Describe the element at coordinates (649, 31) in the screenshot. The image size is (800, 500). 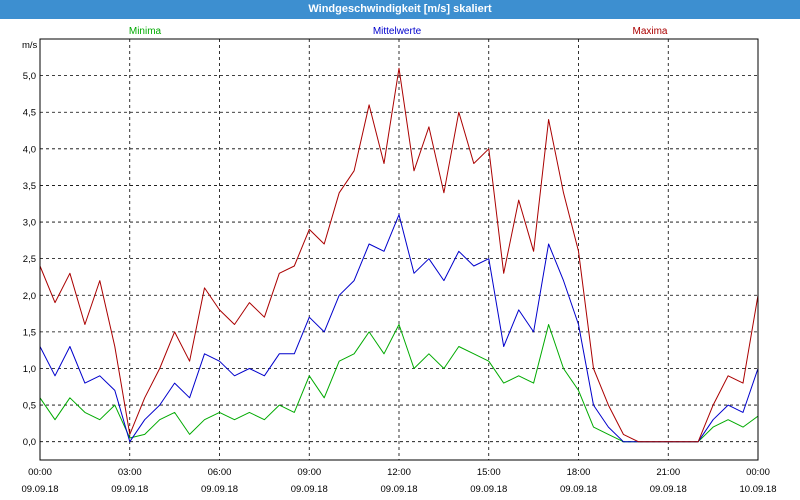
I see `legend-label-maxima: Maxima` at that location.